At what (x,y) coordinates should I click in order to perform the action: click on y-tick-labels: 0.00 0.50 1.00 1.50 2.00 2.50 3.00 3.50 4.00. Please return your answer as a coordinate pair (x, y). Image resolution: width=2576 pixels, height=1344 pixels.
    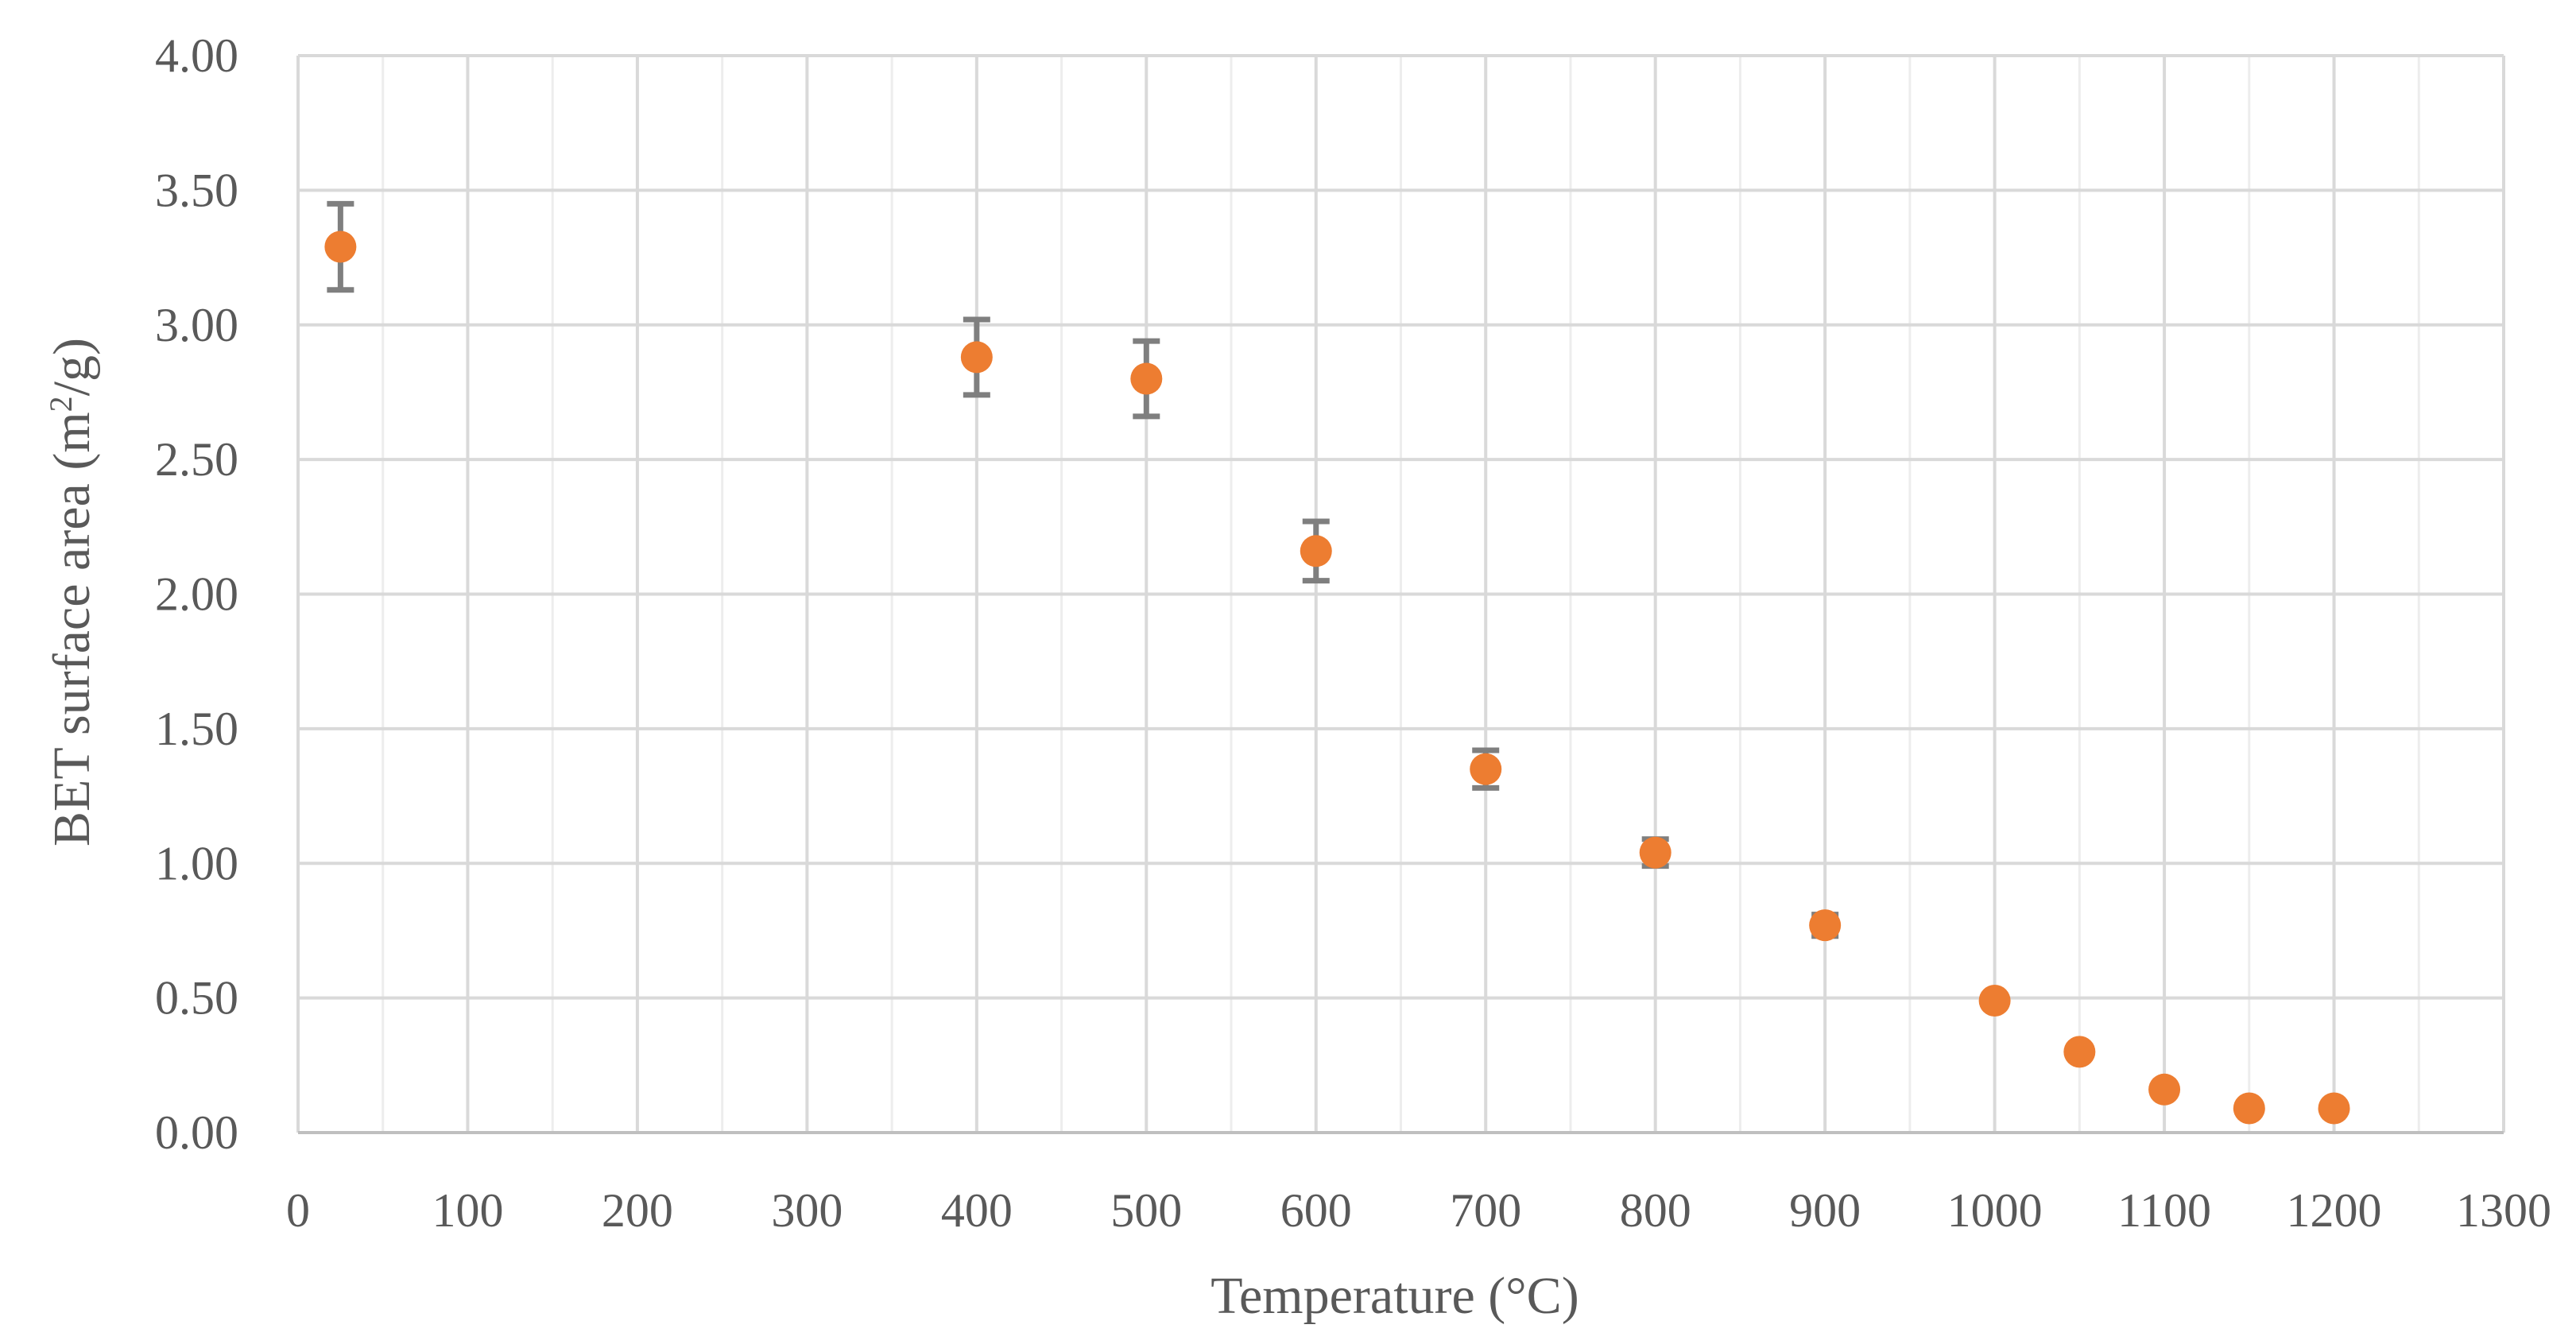
    Looking at the image, I should click on (196, 594).